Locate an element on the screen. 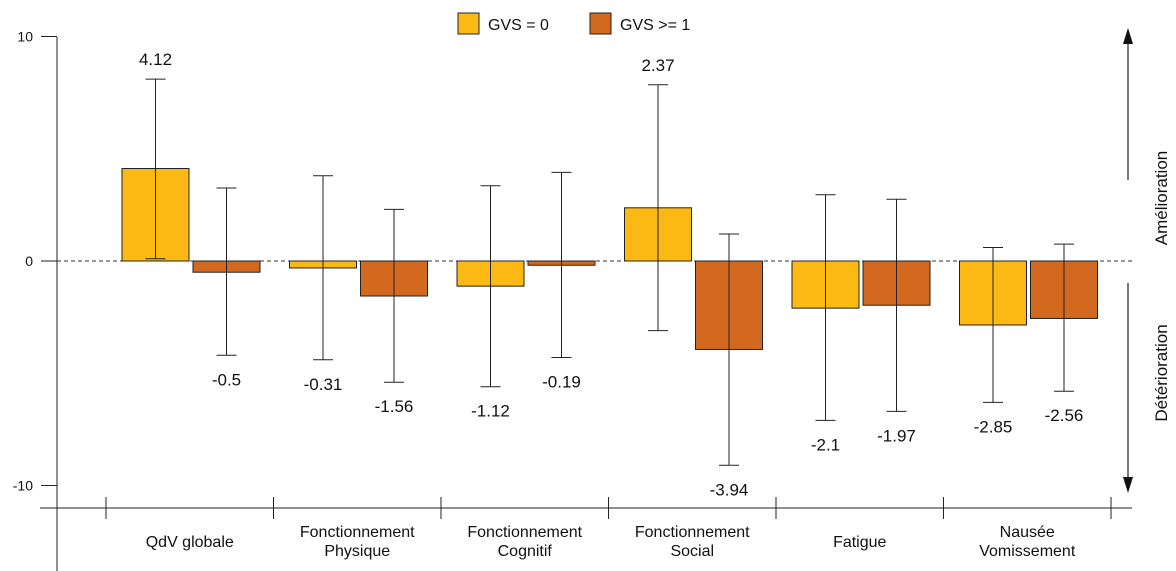 This screenshot has width=1176, height=571. value-label: 2.37 is located at coordinates (657, 65).